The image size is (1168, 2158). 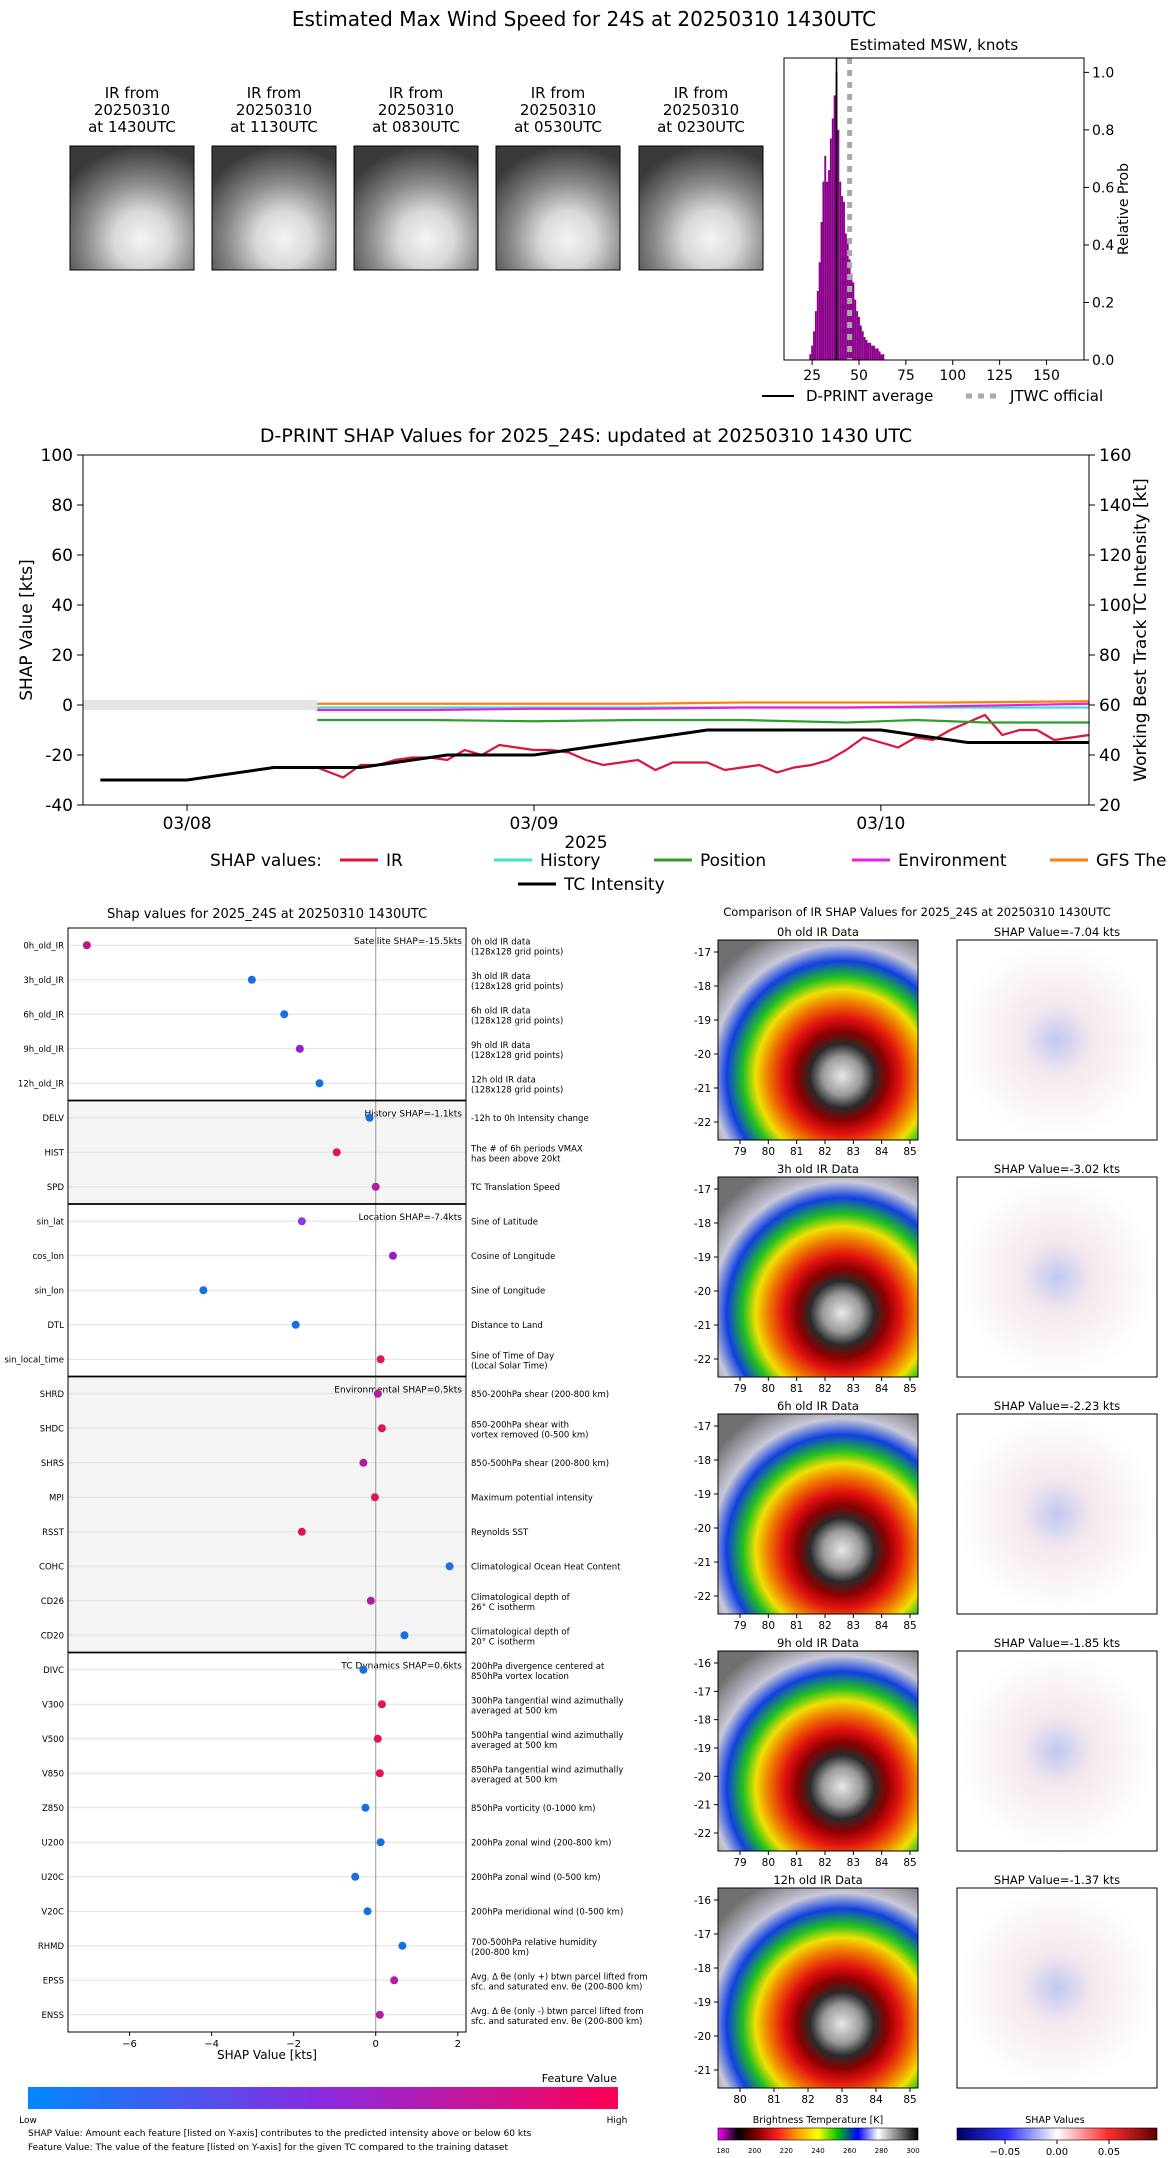 I want to click on feature-desc: (200-800 km), so click(x=500, y=1953).